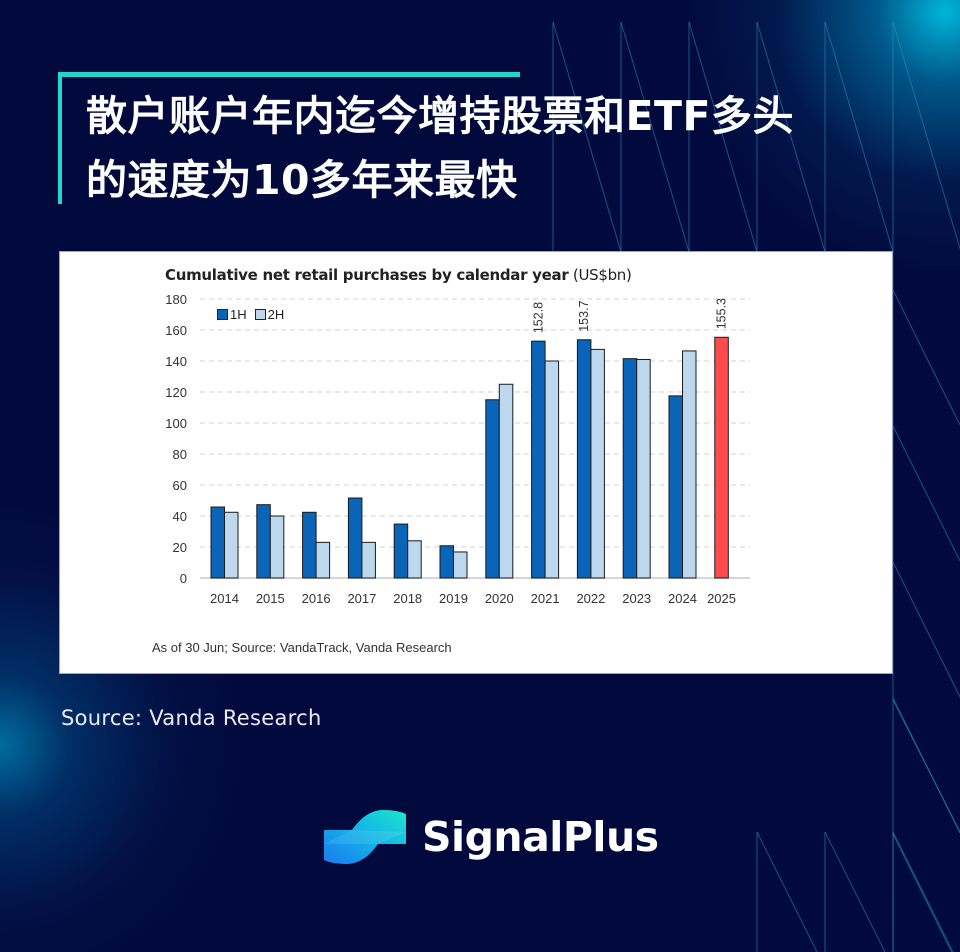  What do you see at coordinates (276, 314) in the screenshot?
I see `legend-label-2h: 2H` at bounding box center [276, 314].